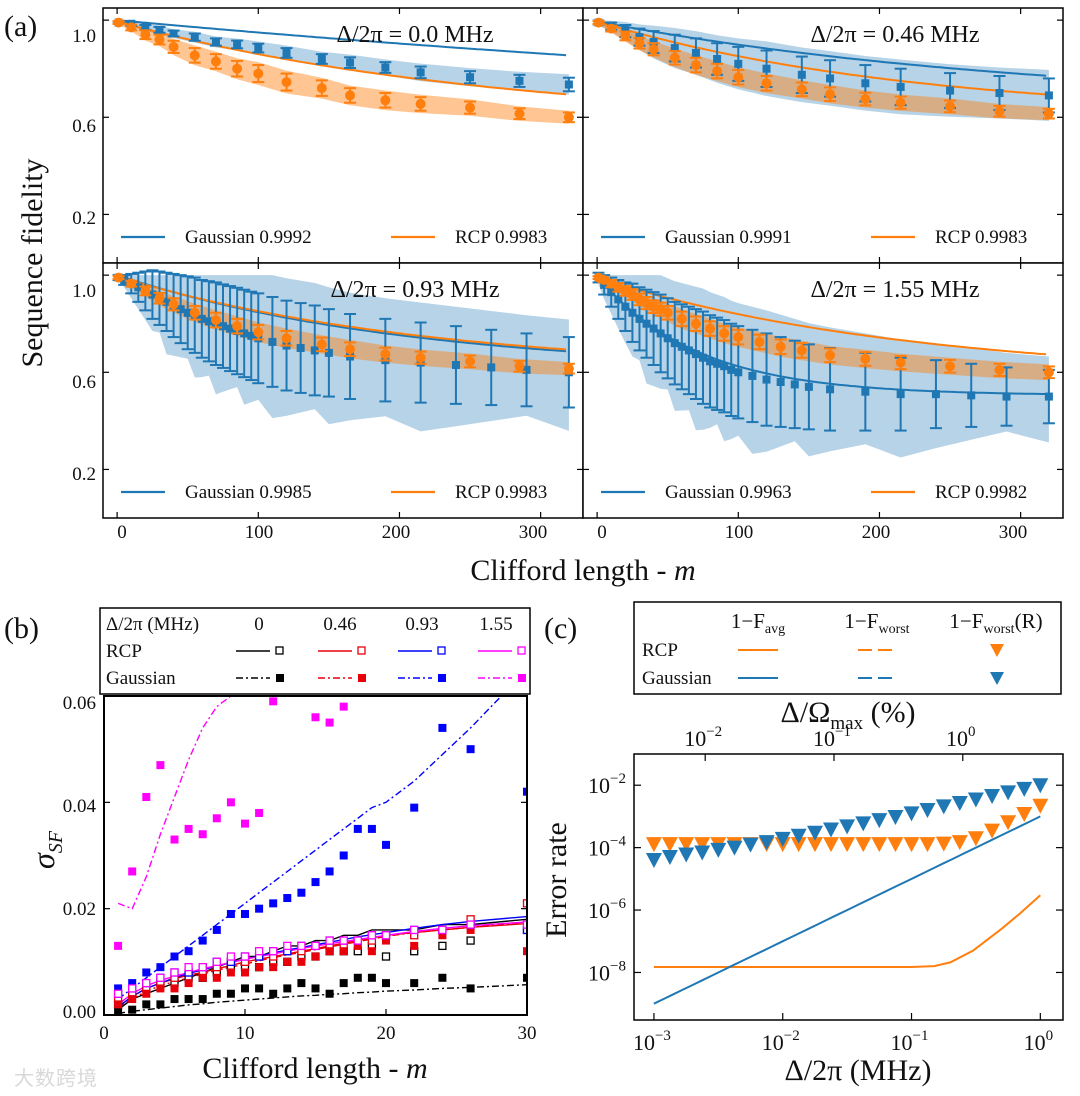 The height and width of the screenshot is (1096, 1080). I want to click on subplot-title: Δ/2π = 1.55 MHz, so click(894, 290).